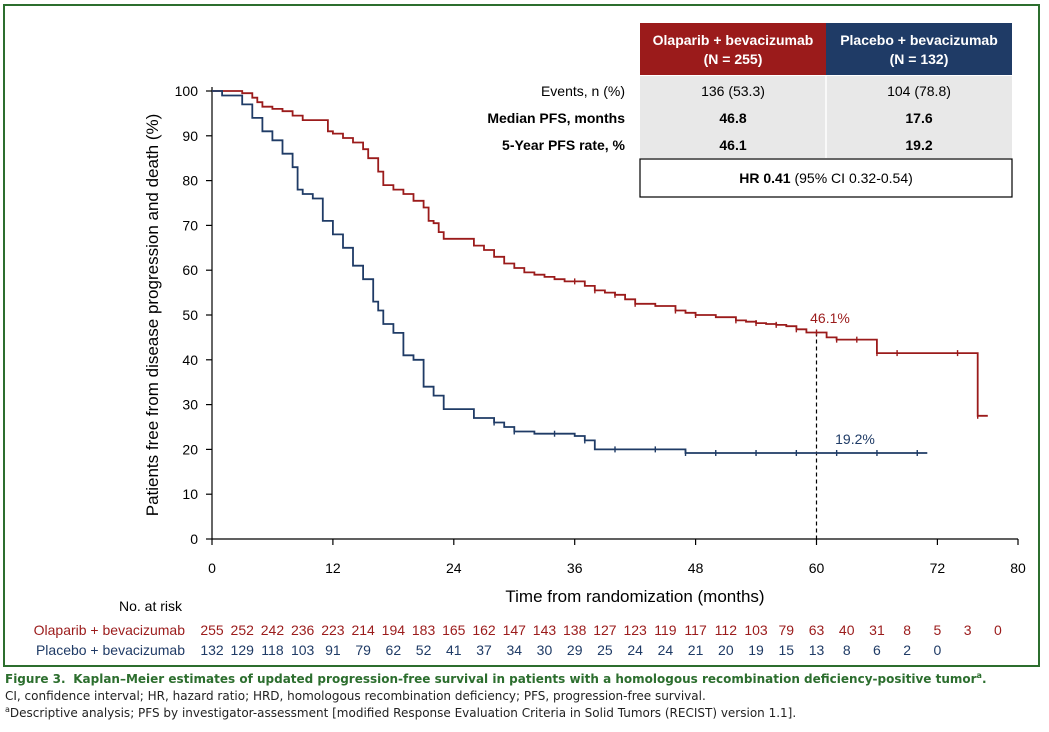 The image size is (1049, 732). What do you see at coordinates (733, 91) in the screenshot?
I see `table-cell-olaparib: 136 (53.3)` at bounding box center [733, 91].